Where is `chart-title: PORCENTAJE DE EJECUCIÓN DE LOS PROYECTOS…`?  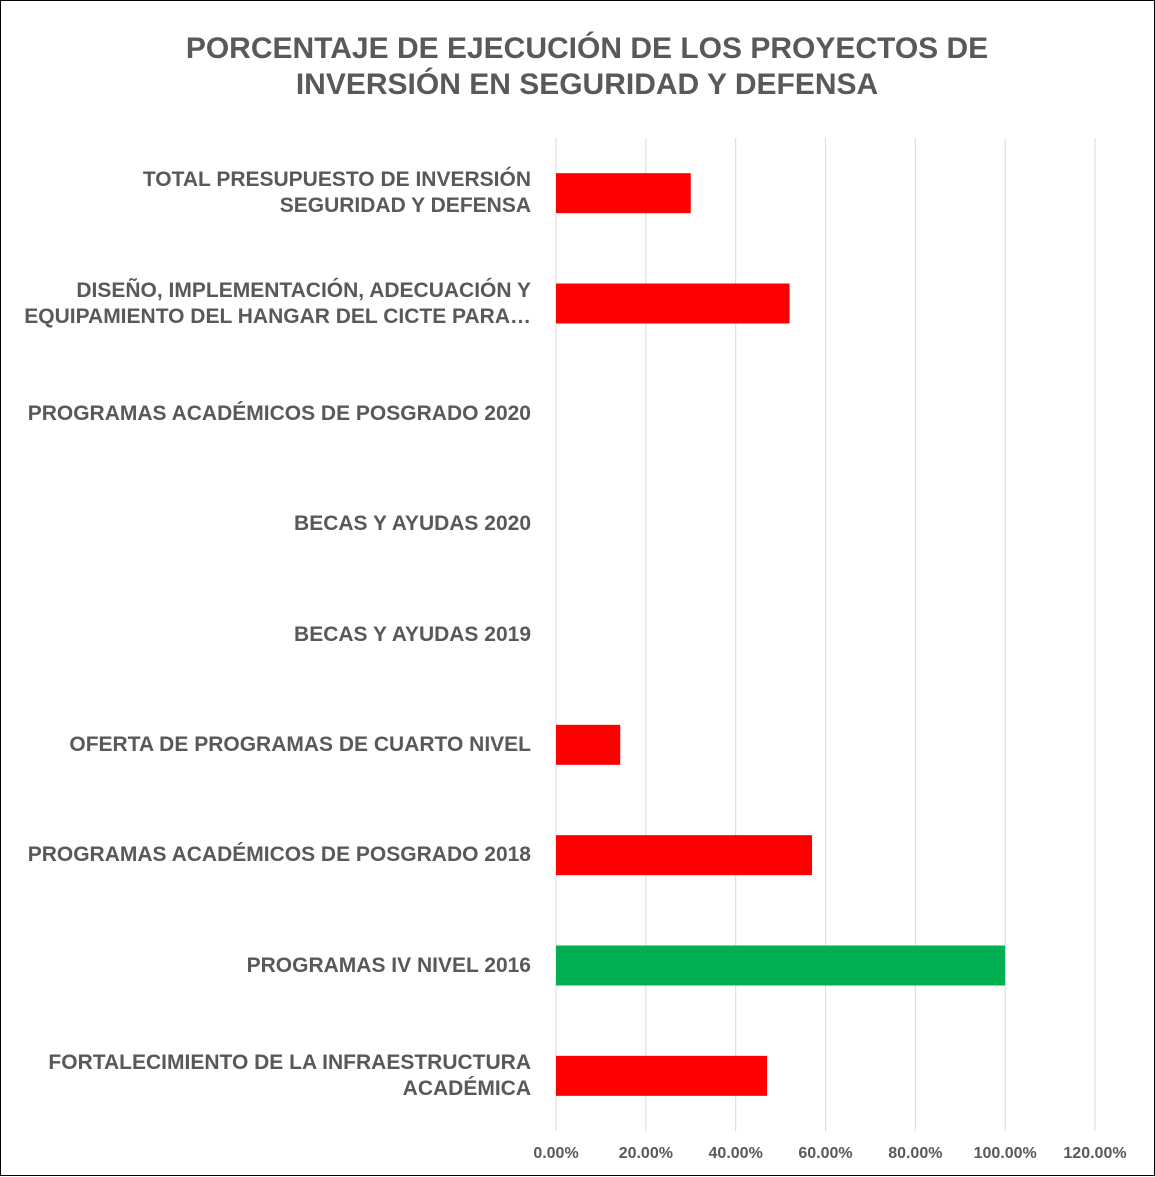
chart-title: PORCENTAJE DE EJECUCIÓN DE LOS PROYECTOS… is located at coordinates (587, 66).